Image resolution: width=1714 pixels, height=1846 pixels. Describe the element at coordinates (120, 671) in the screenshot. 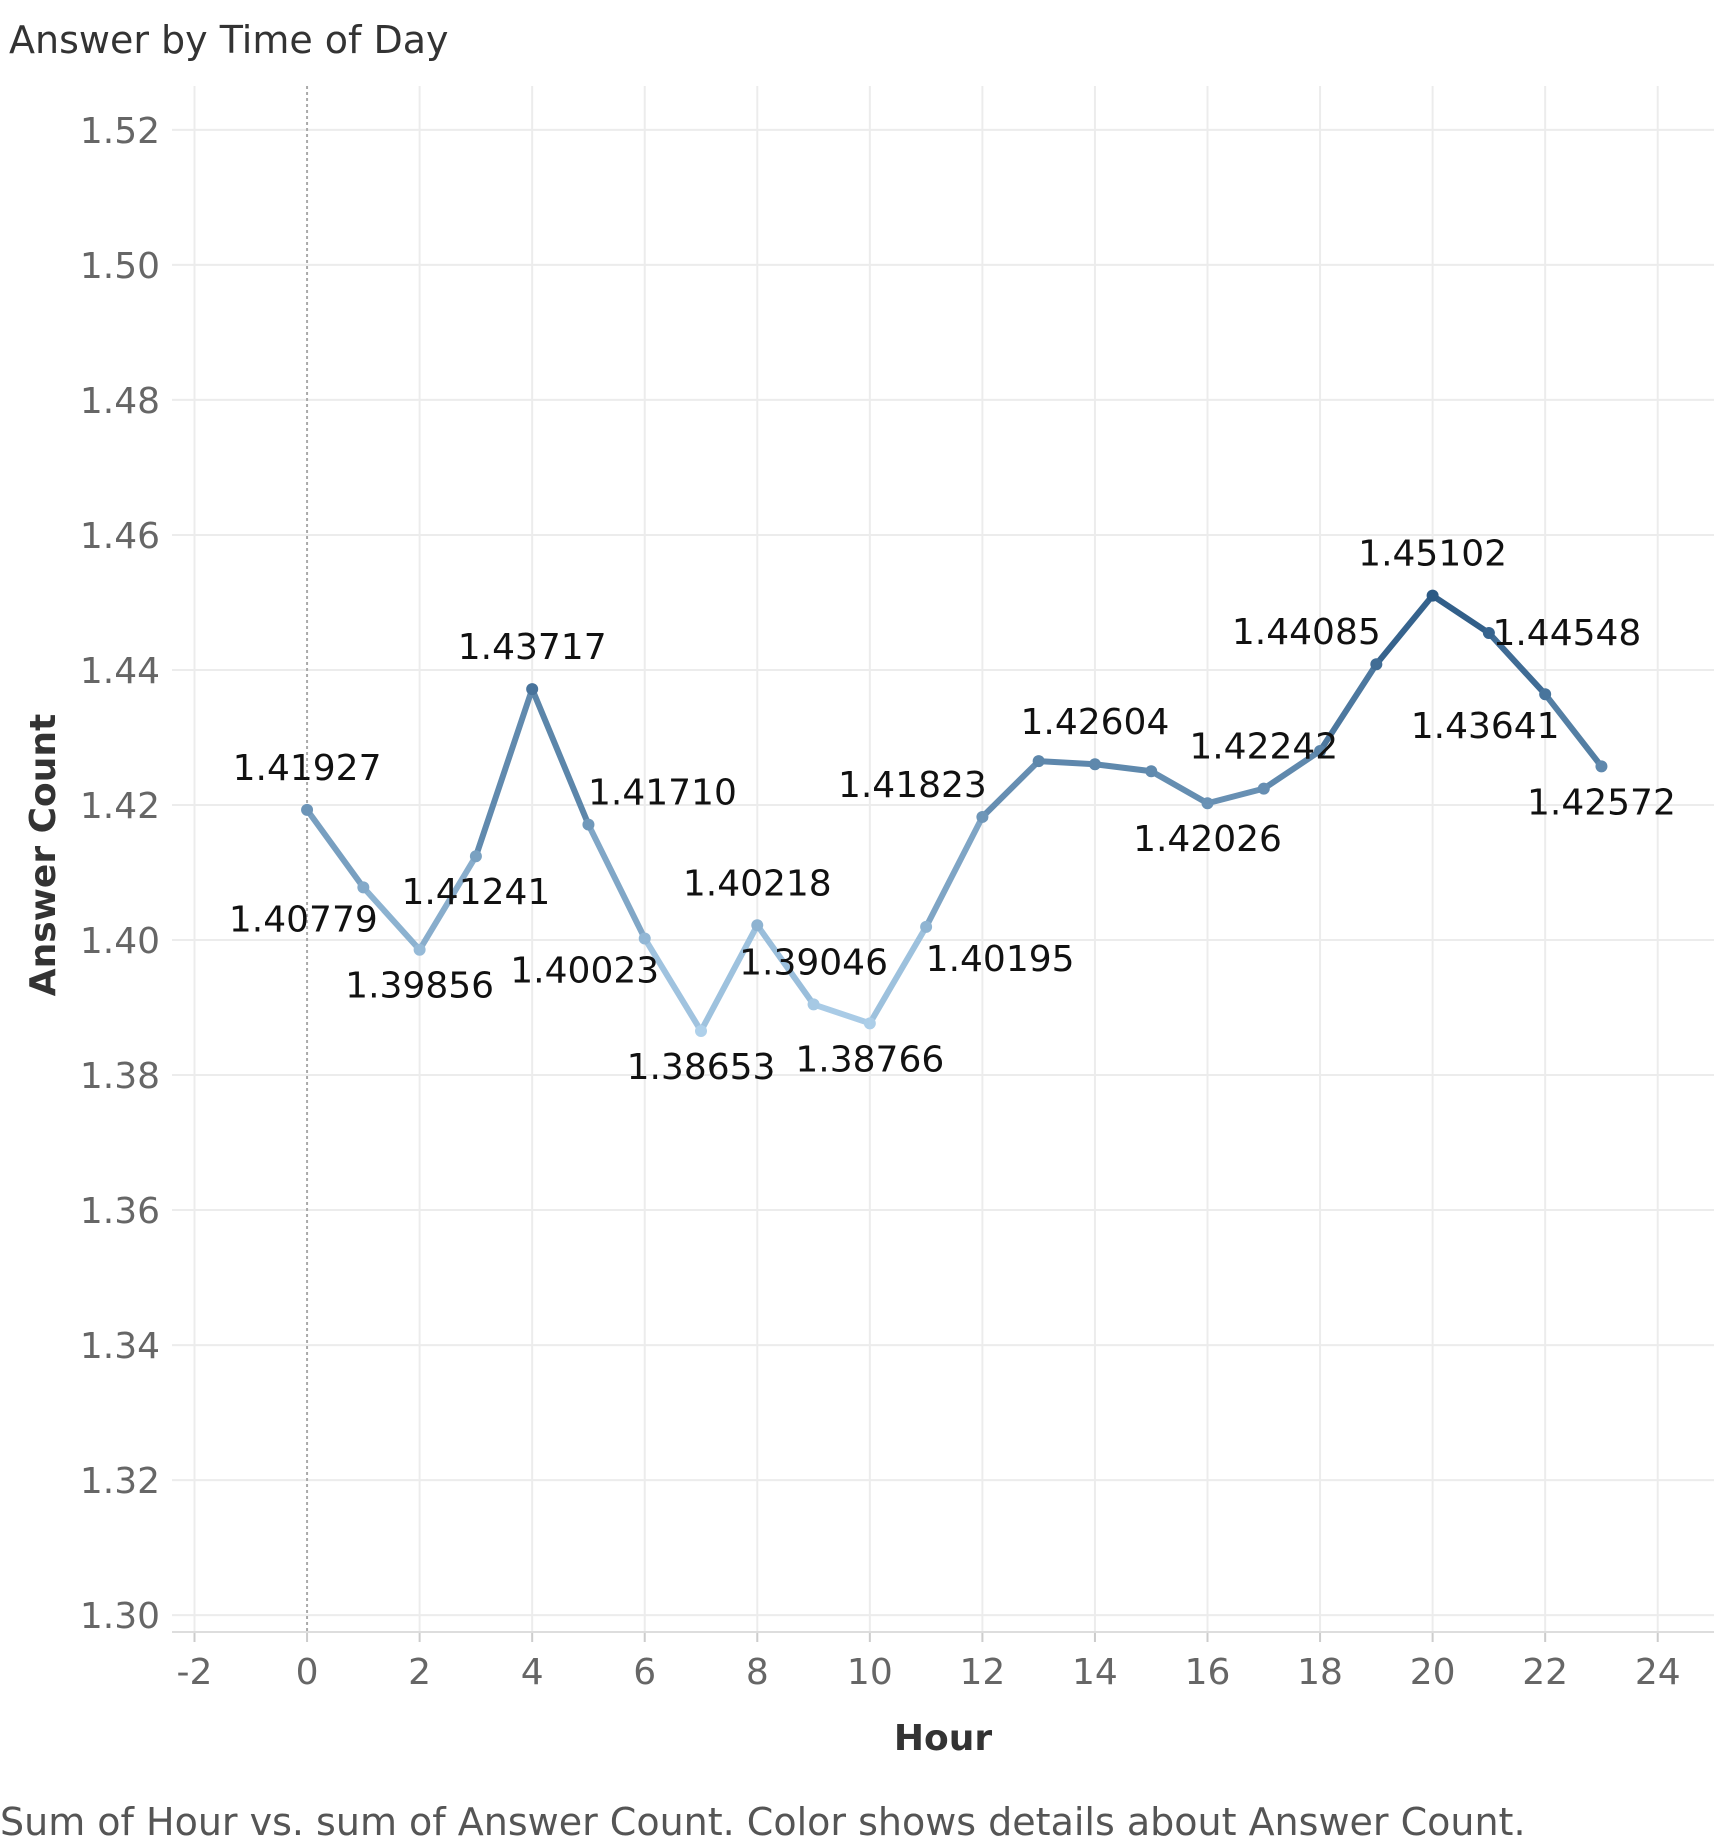

I see `y-tick-label: 1.44` at that location.